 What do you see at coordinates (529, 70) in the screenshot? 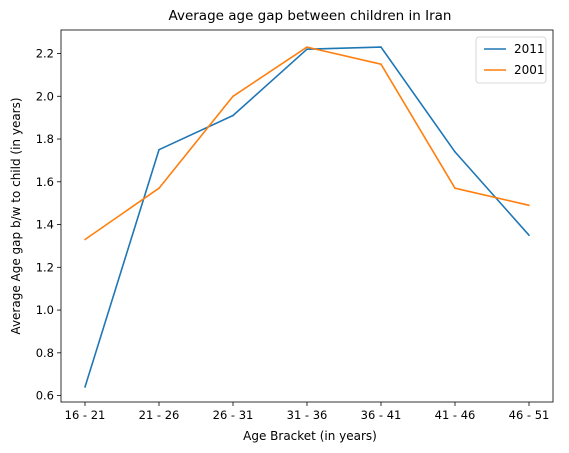
I see `legend-label-2001: 2001` at bounding box center [529, 70].